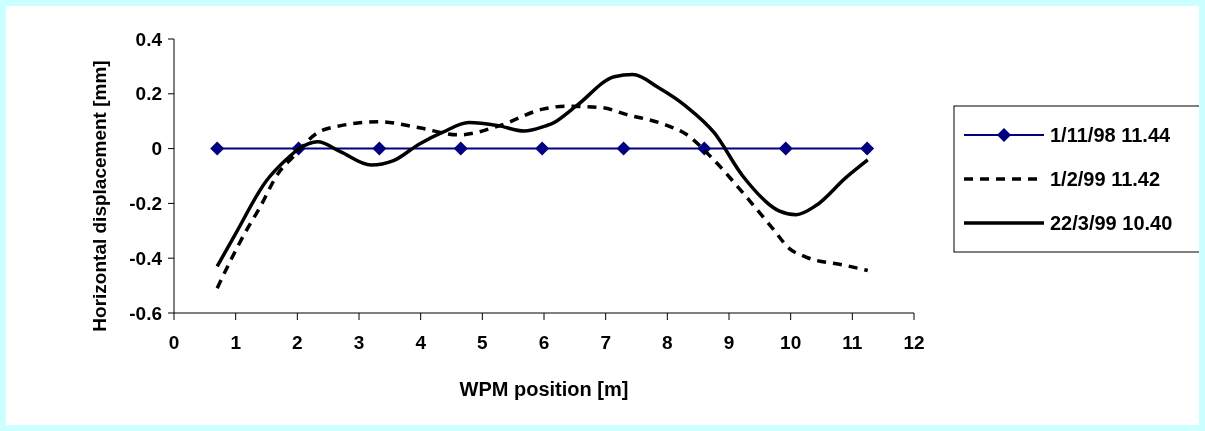 This screenshot has width=1205, height=431. Describe the element at coordinates (99, 196) in the screenshot. I see `y-axis-title: Horizontal displacement [mm]` at that location.